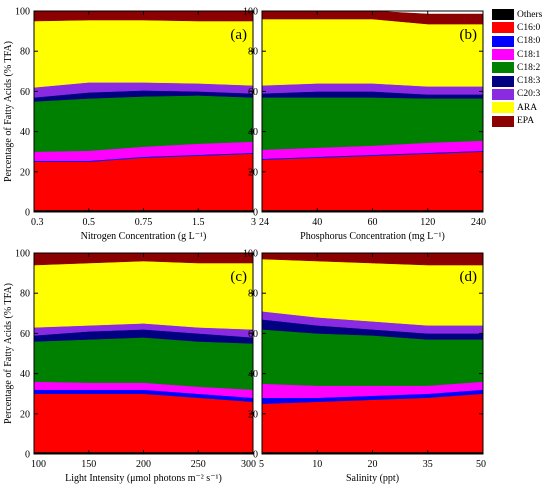 The height and width of the screenshot is (490, 550). I want to click on panel-b-ytick-label: 100, so click(250, 12).